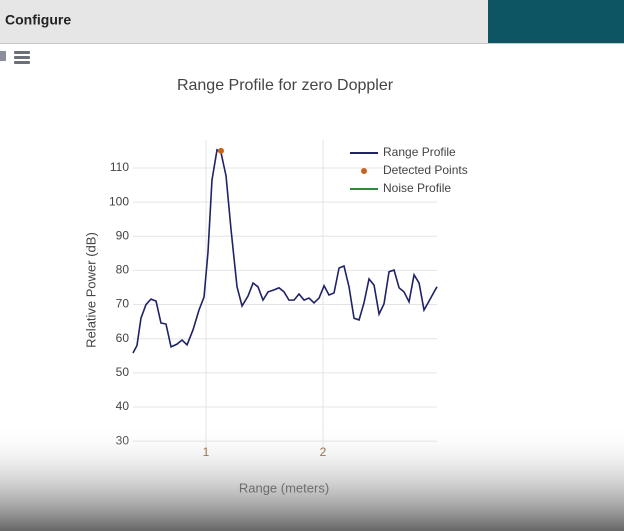  I want to click on x-axis-label: Range (meters), so click(284, 487).